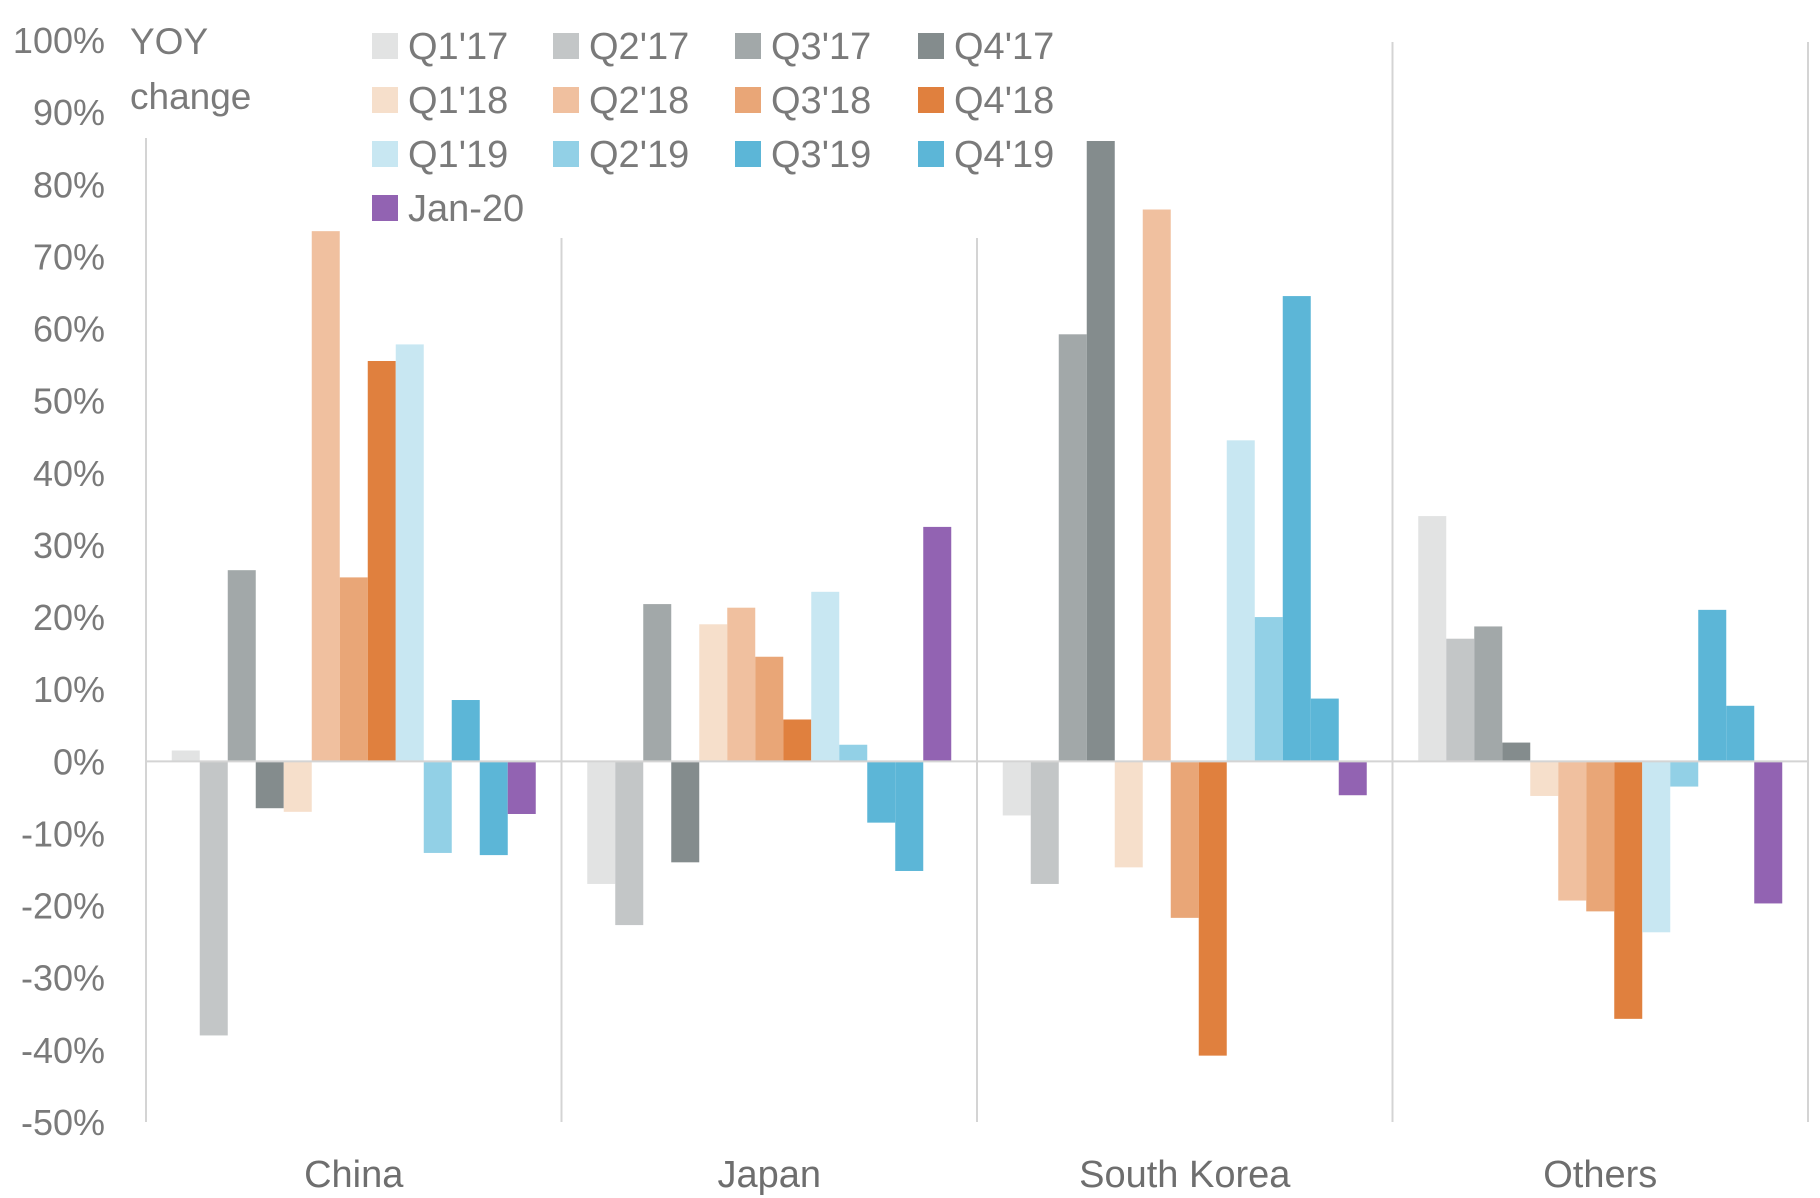  What do you see at coordinates (466, 209) in the screenshot?
I see `legend-label: Jan-20` at bounding box center [466, 209].